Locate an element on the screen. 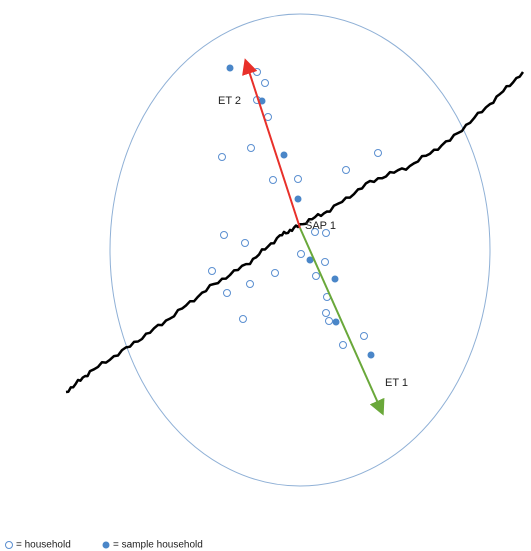 The height and width of the screenshot is (551, 531). et2-arrow is located at coordinates (271, 143).